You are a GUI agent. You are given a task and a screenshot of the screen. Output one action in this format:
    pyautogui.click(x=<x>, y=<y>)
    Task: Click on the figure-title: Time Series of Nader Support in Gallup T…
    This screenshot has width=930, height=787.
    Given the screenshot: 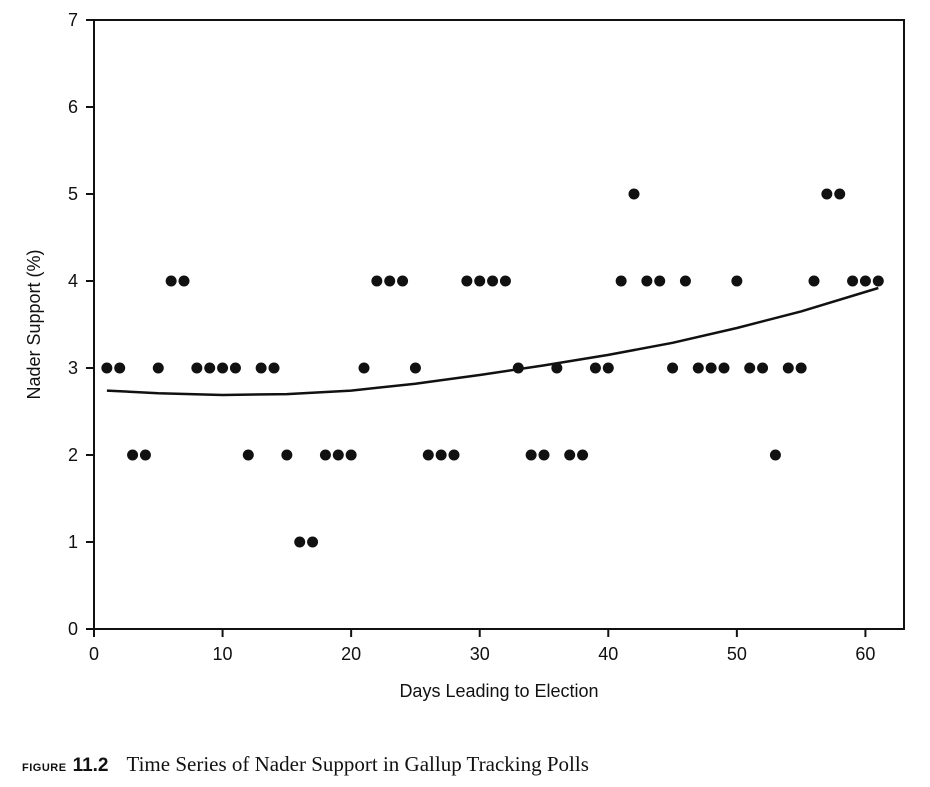 What is the action you would take?
    pyautogui.click(x=357, y=764)
    